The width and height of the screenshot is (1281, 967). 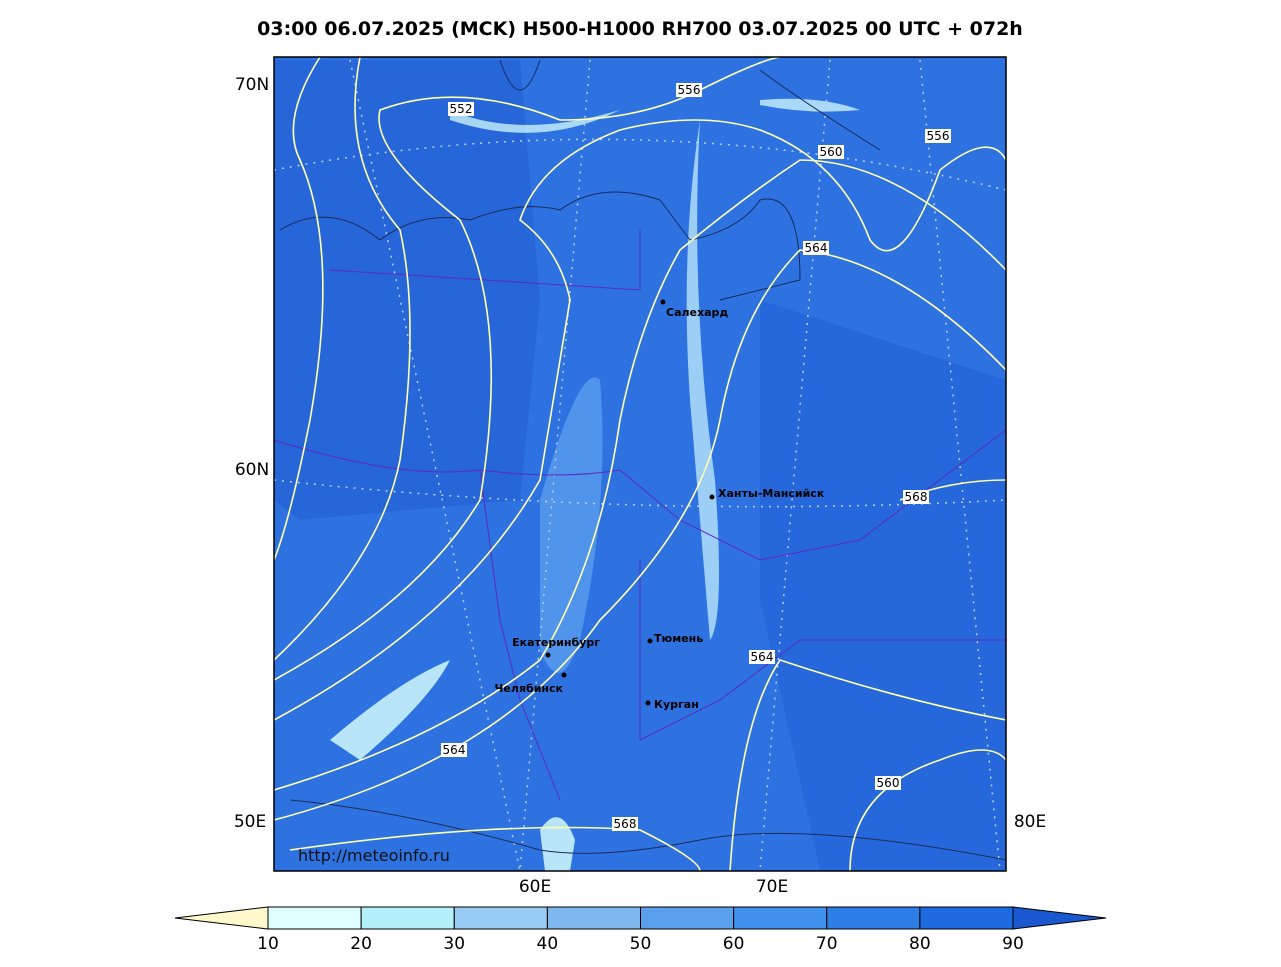 I want to click on colorbar-extend-low, so click(x=221, y=918).